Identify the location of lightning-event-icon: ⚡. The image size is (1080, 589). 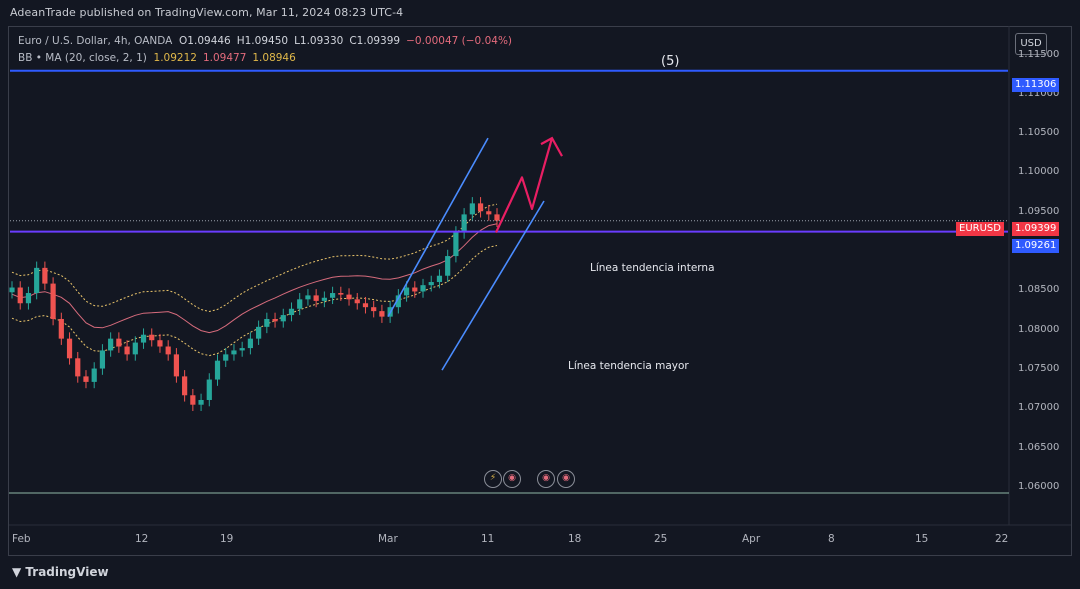
(493, 479).